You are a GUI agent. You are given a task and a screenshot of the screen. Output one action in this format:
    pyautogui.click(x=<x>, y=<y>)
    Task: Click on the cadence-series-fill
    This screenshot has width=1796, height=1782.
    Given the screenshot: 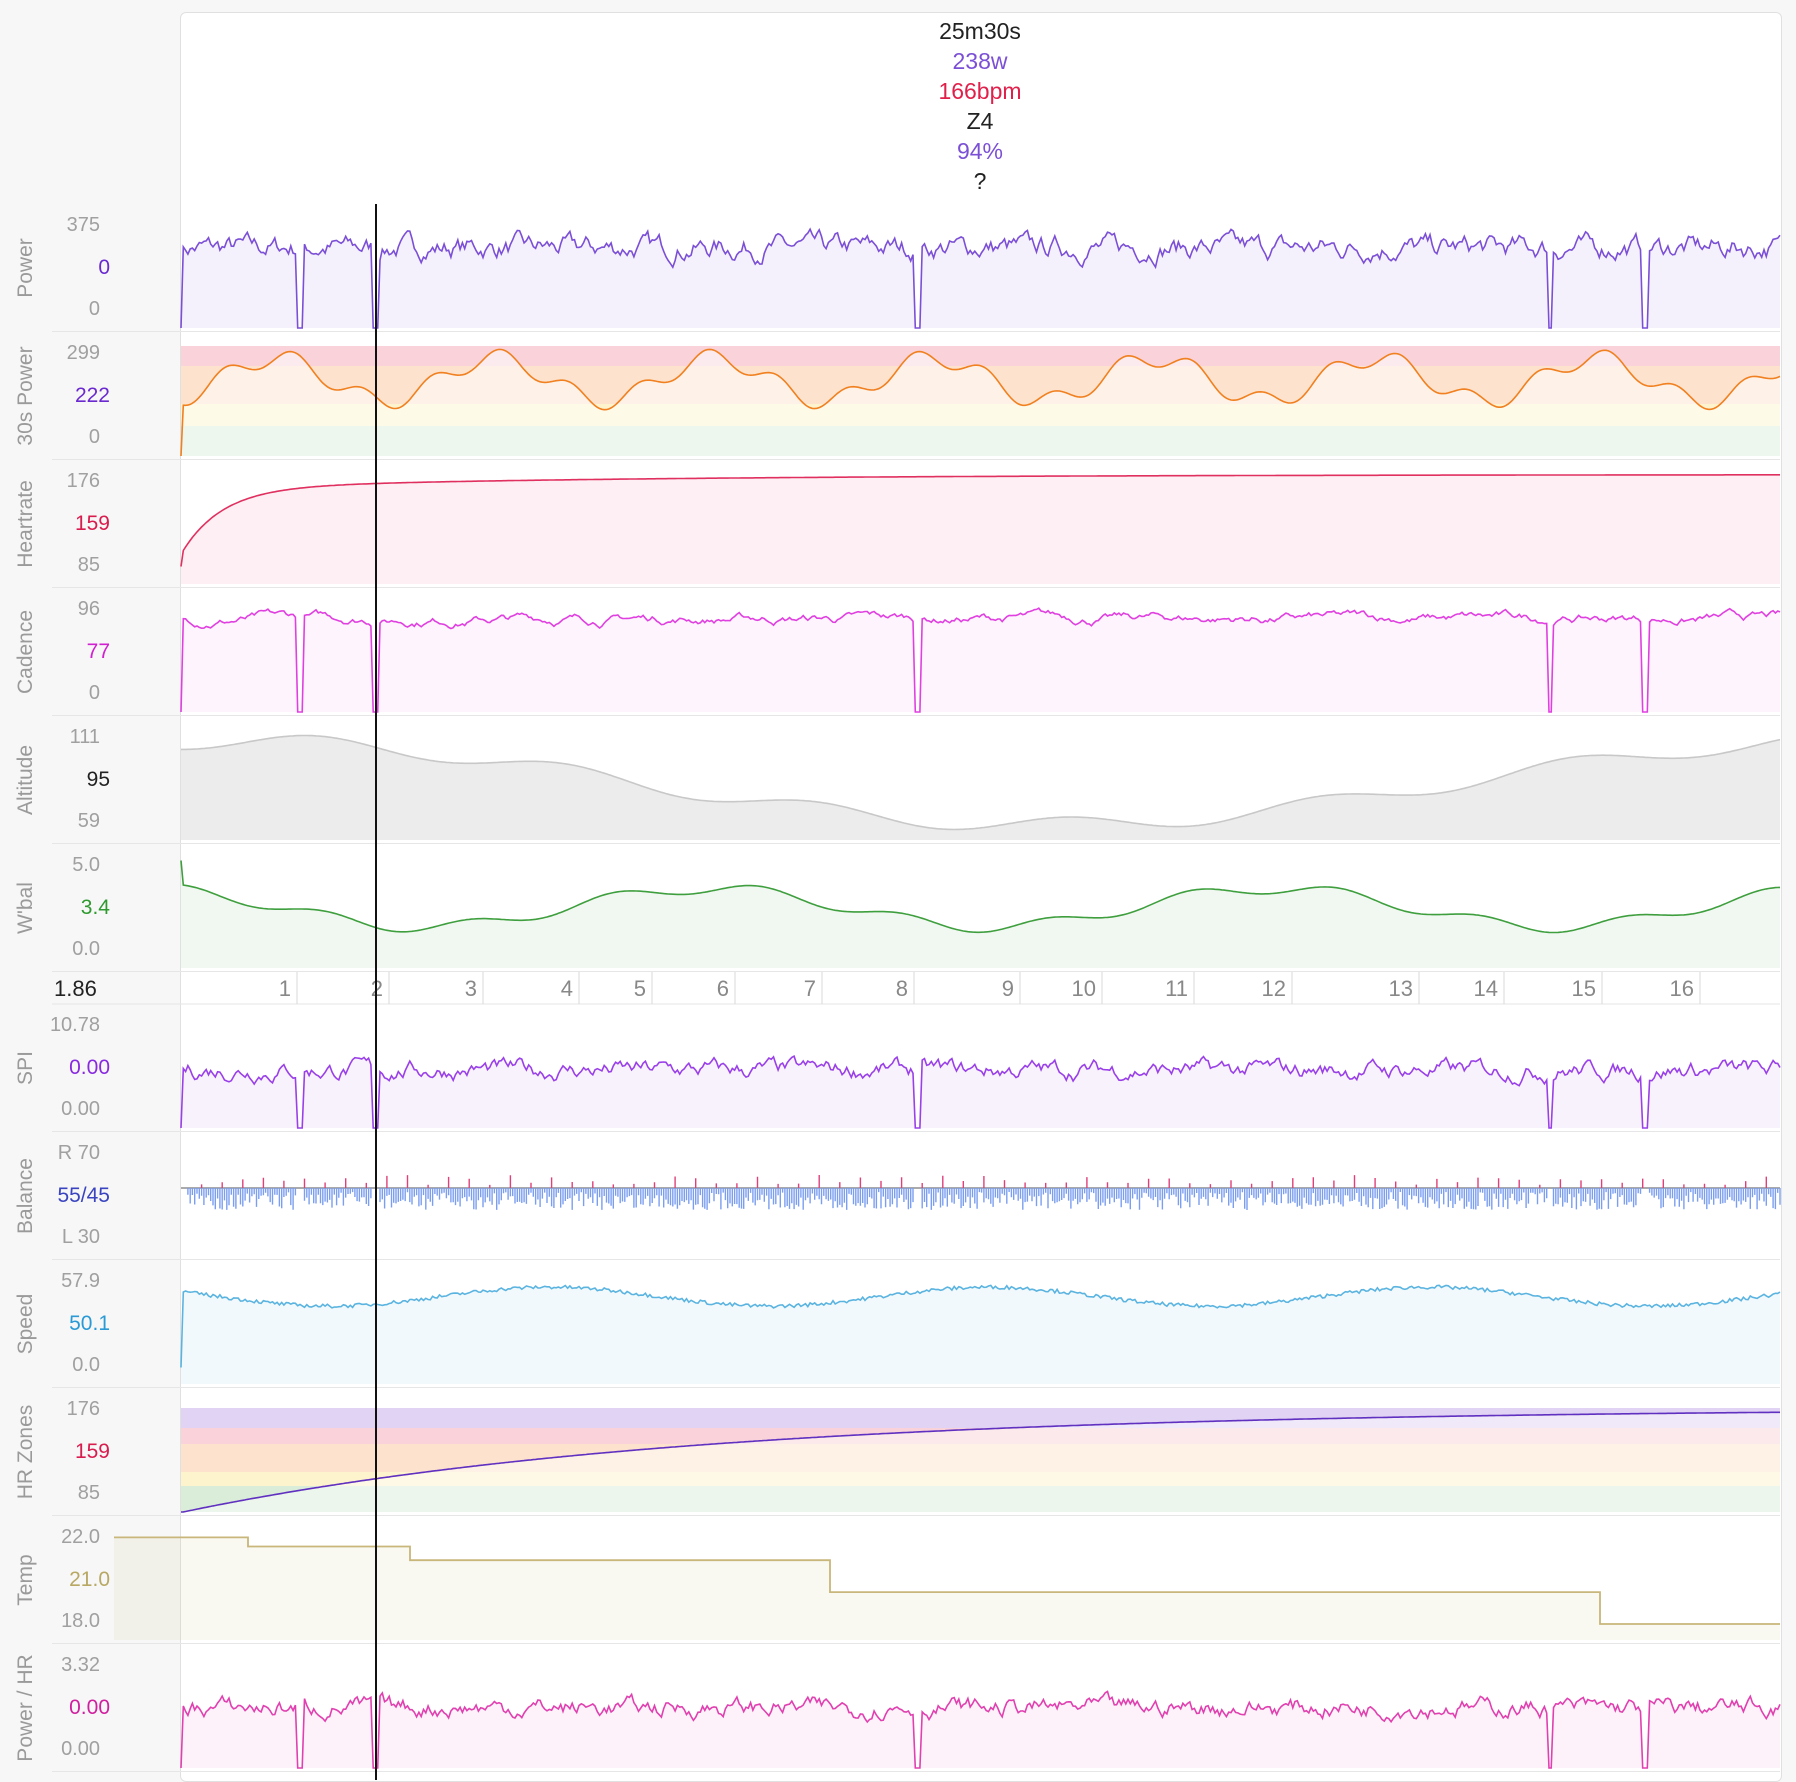 What is the action you would take?
    pyautogui.click(x=980, y=660)
    